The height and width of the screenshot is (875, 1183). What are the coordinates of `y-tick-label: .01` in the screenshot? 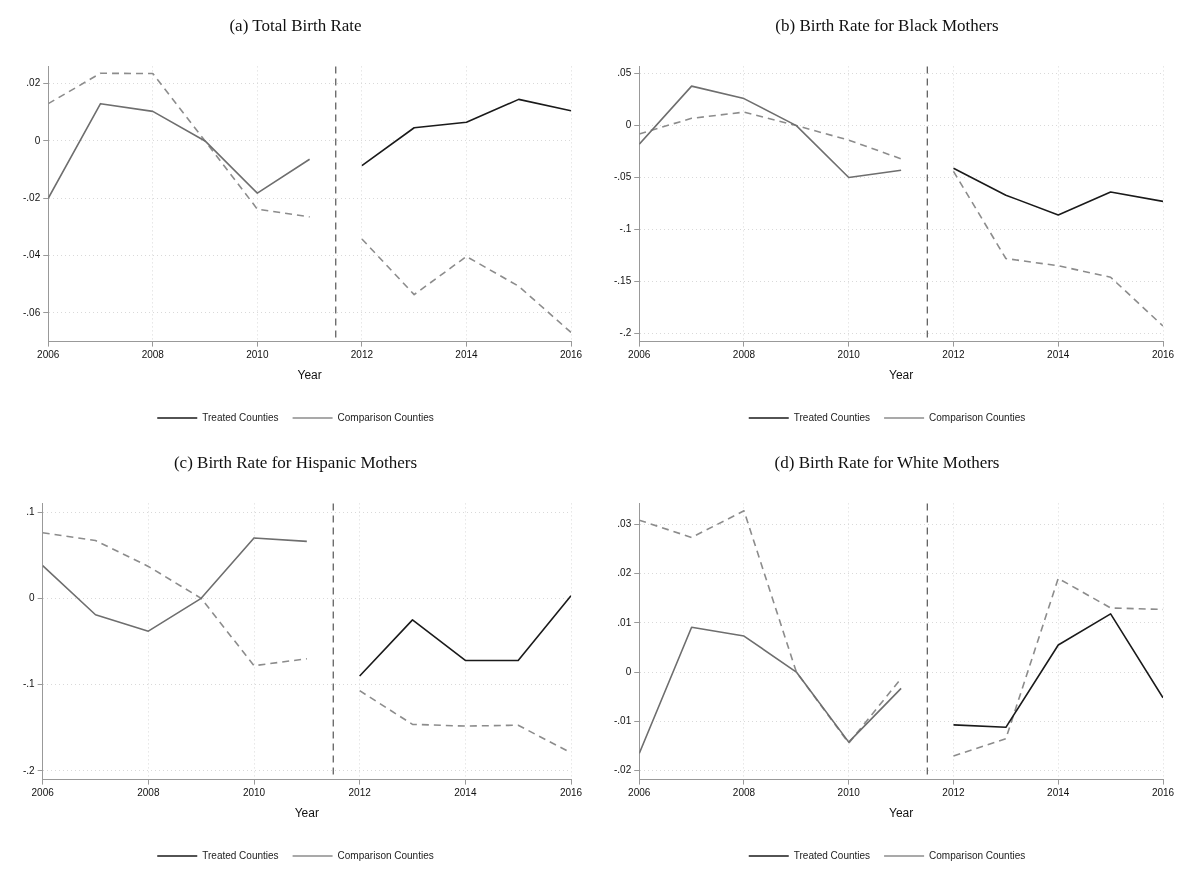 It's located at (624, 622).